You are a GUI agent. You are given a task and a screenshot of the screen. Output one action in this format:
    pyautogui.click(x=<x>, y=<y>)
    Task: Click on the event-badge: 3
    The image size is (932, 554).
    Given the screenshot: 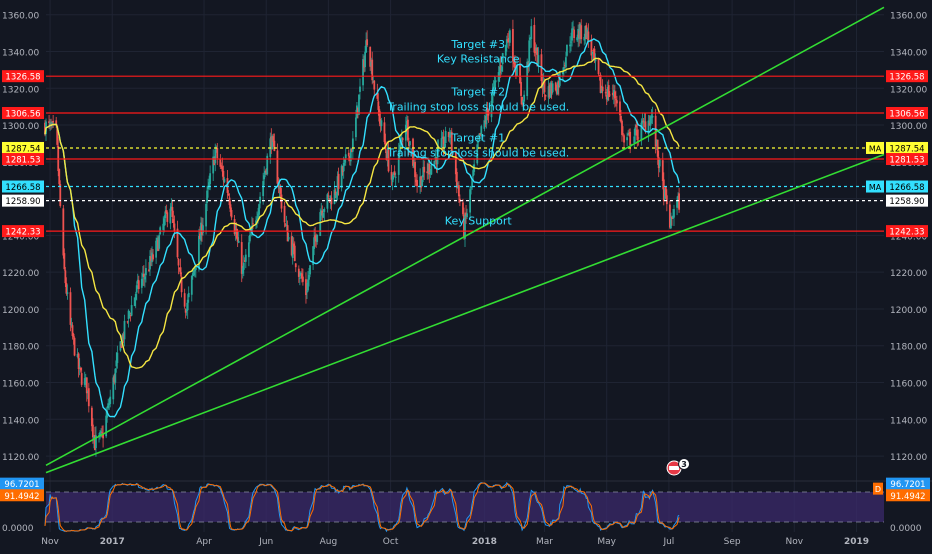 What is the action you would take?
    pyautogui.click(x=678, y=467)
    